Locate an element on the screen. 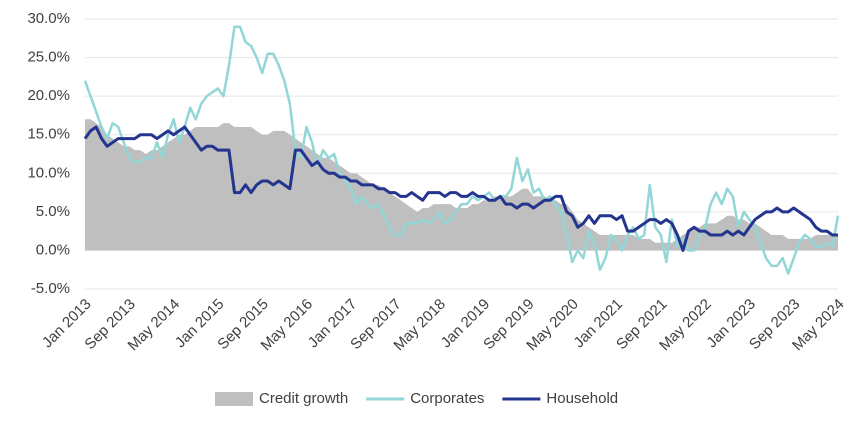  y-tick-label: 30.0% is located at coordinates (48, 18).